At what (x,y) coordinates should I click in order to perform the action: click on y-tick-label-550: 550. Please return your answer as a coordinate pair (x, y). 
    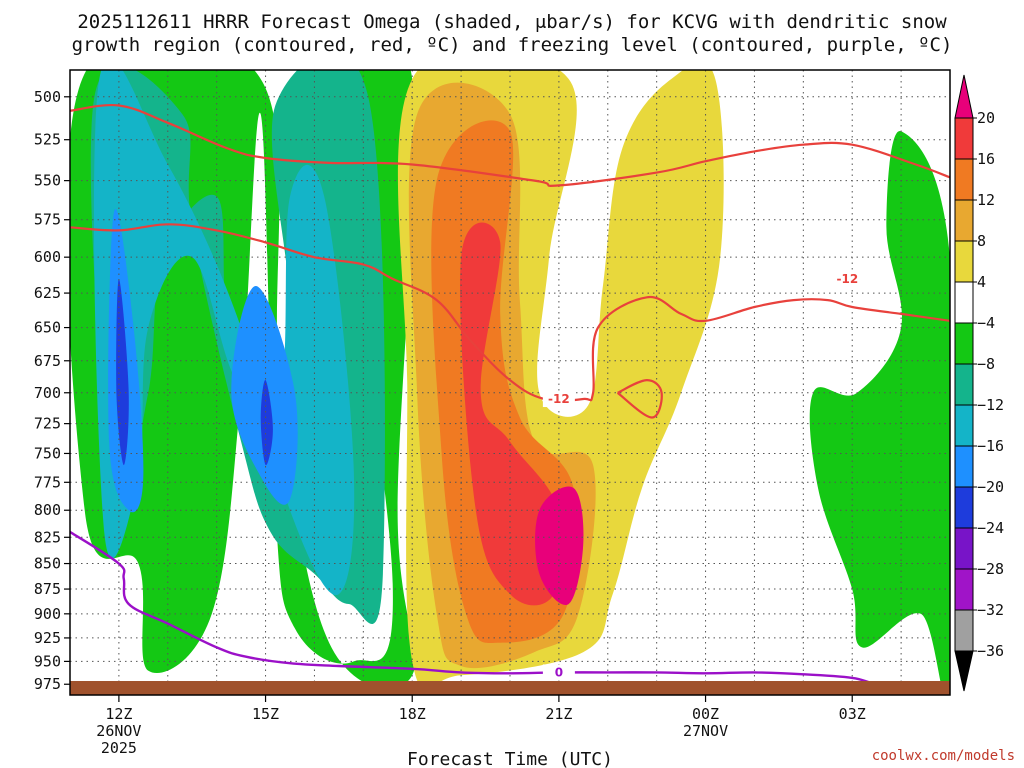
    Looking at the image, I should click on (47, 181).